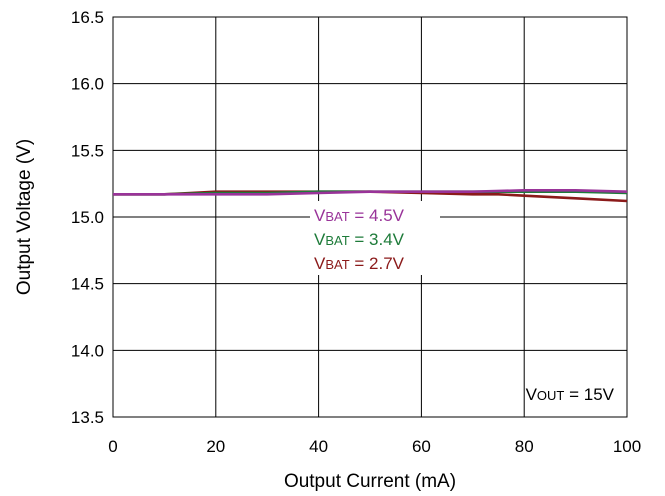 Image resolution: width=665 pixels, height=496 pixels. I want to click on x-axis-label: Output Current (mA), so click(370, 481).